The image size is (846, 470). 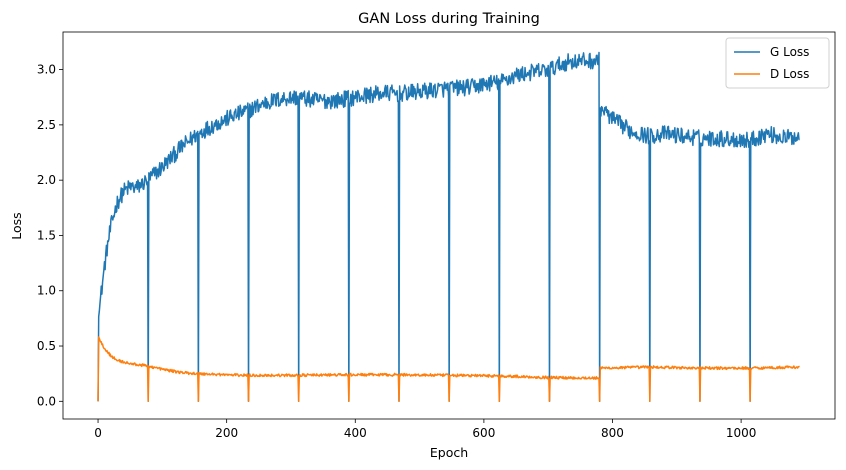 I want to click on legend-label: G Loss, so click(x=789, y=52).